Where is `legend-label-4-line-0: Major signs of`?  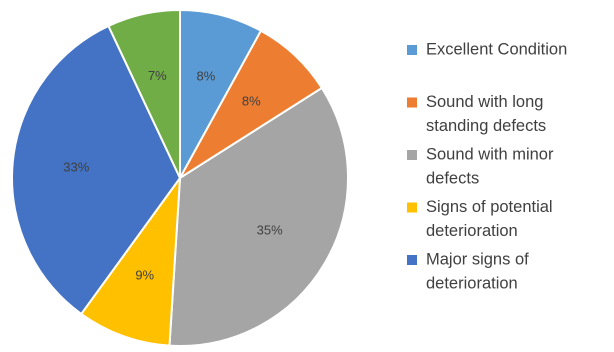
legend-label-4-line-0: Major signs of is located at coordinates (477, 259).